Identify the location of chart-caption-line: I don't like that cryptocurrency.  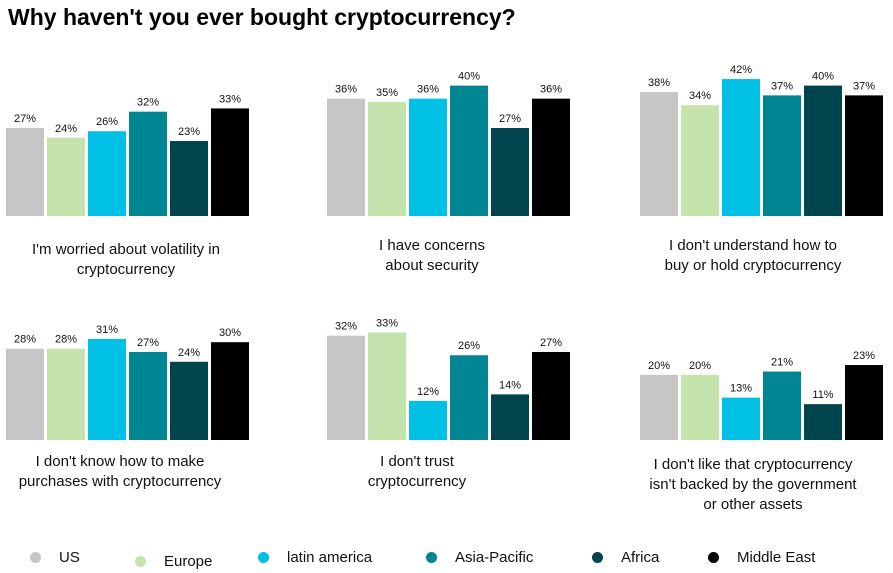
(753, 464).